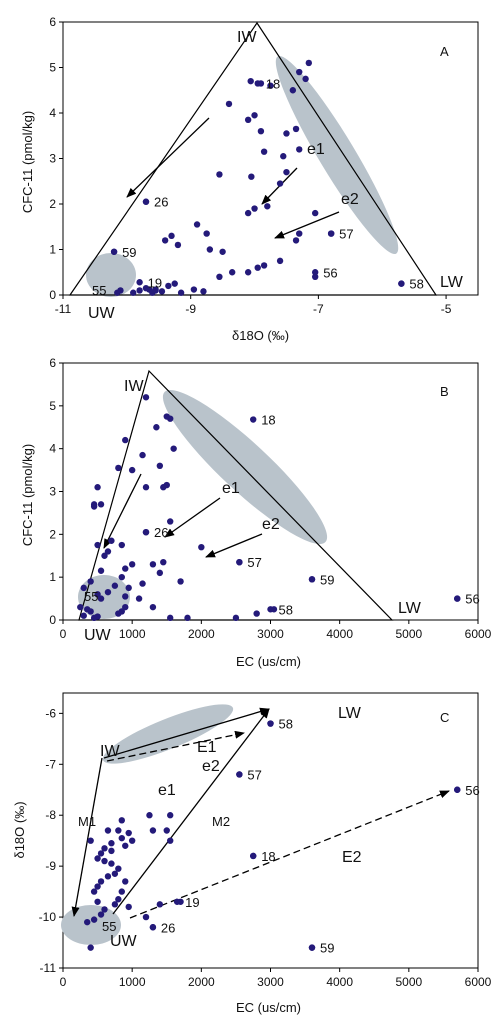 The width and height of the screenshot is (500, 1019). I want to click on panel-c-arrow-label-E2: E2, so click(352, 857).